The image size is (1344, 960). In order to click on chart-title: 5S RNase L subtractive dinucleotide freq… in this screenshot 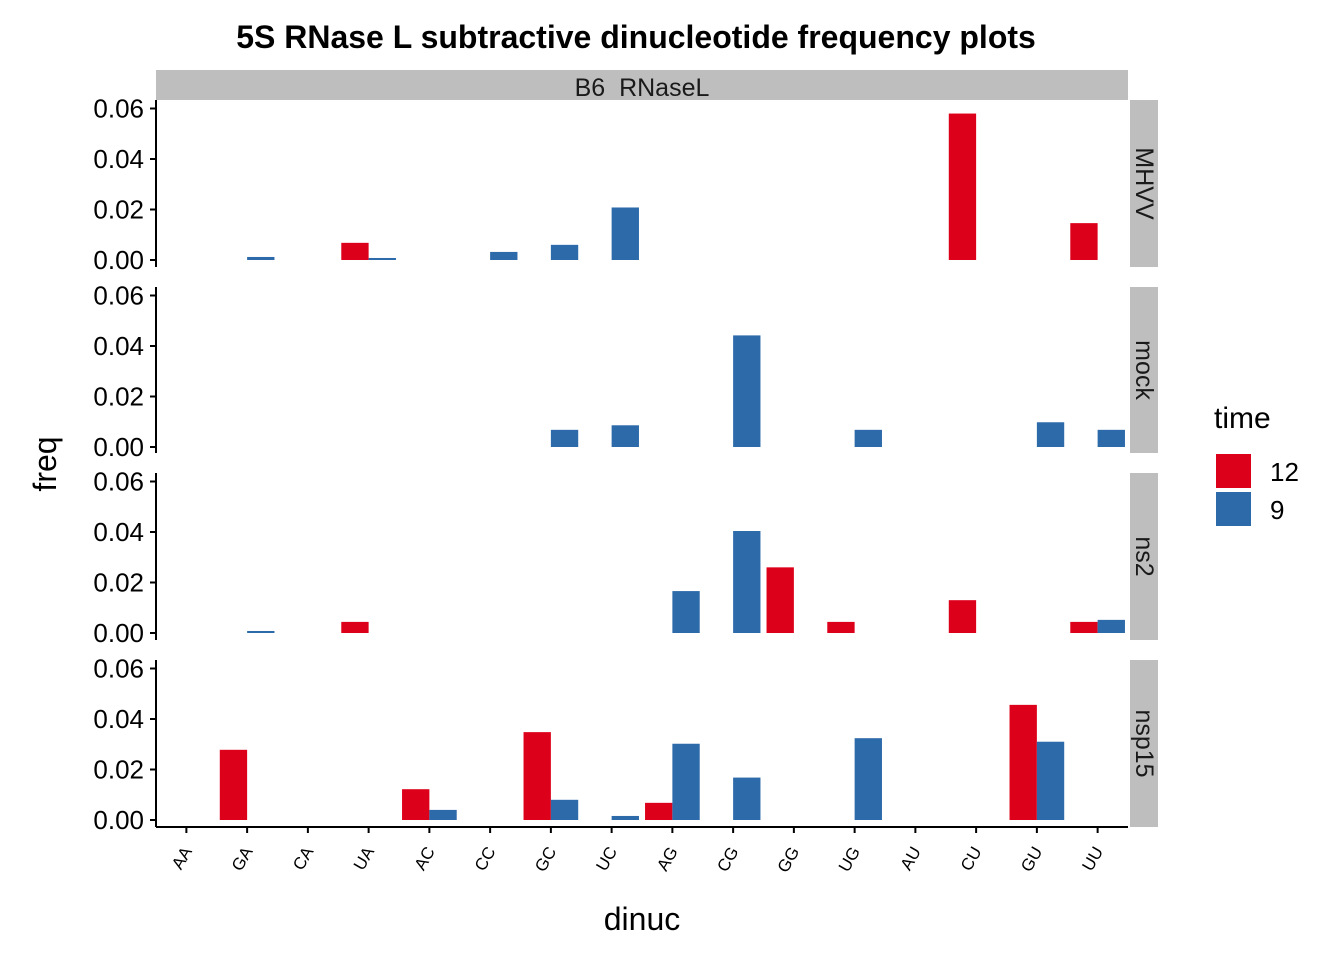, I will do `click(636, 37)`.